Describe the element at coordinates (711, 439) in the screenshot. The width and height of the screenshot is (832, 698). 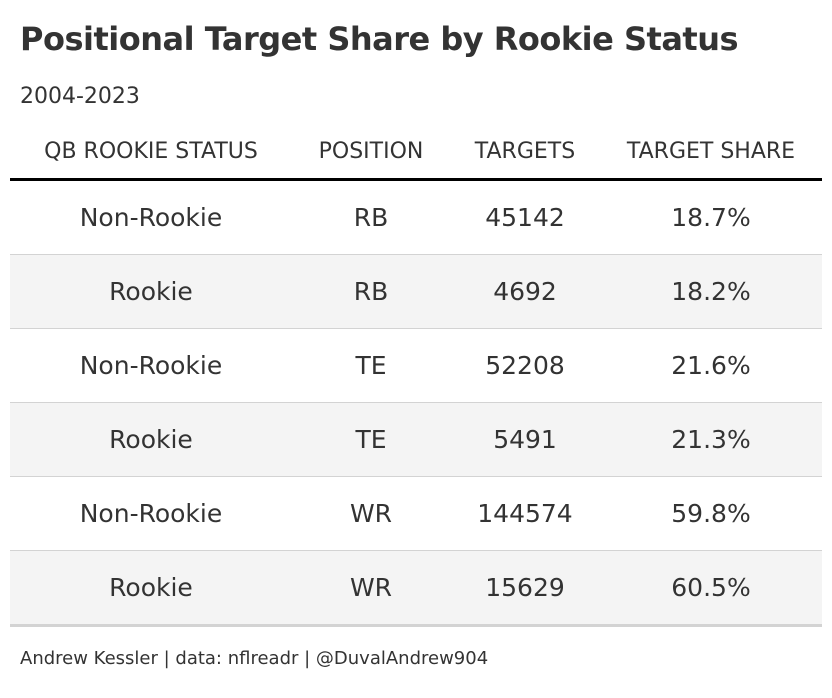
I see `cell-target-share: 21.3%` at that location.